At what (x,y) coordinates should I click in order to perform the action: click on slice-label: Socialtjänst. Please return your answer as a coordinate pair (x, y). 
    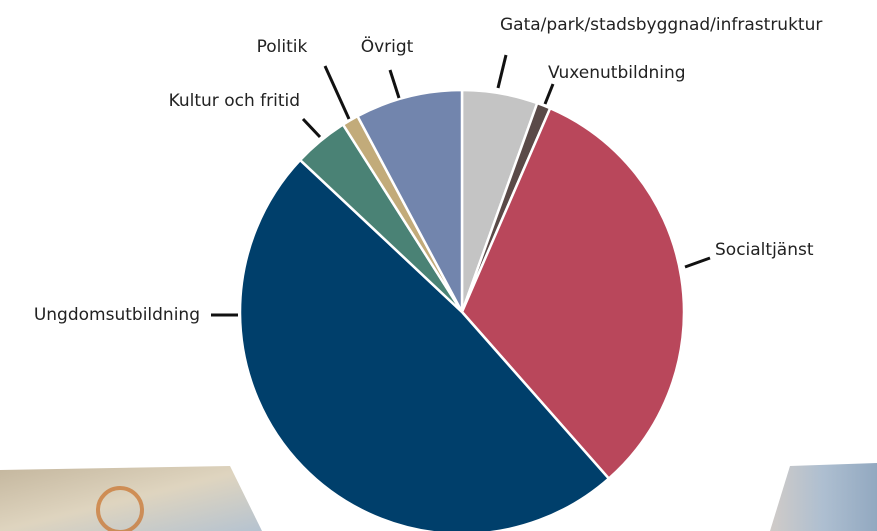
    Looking at the image, I should click on (764, 250).